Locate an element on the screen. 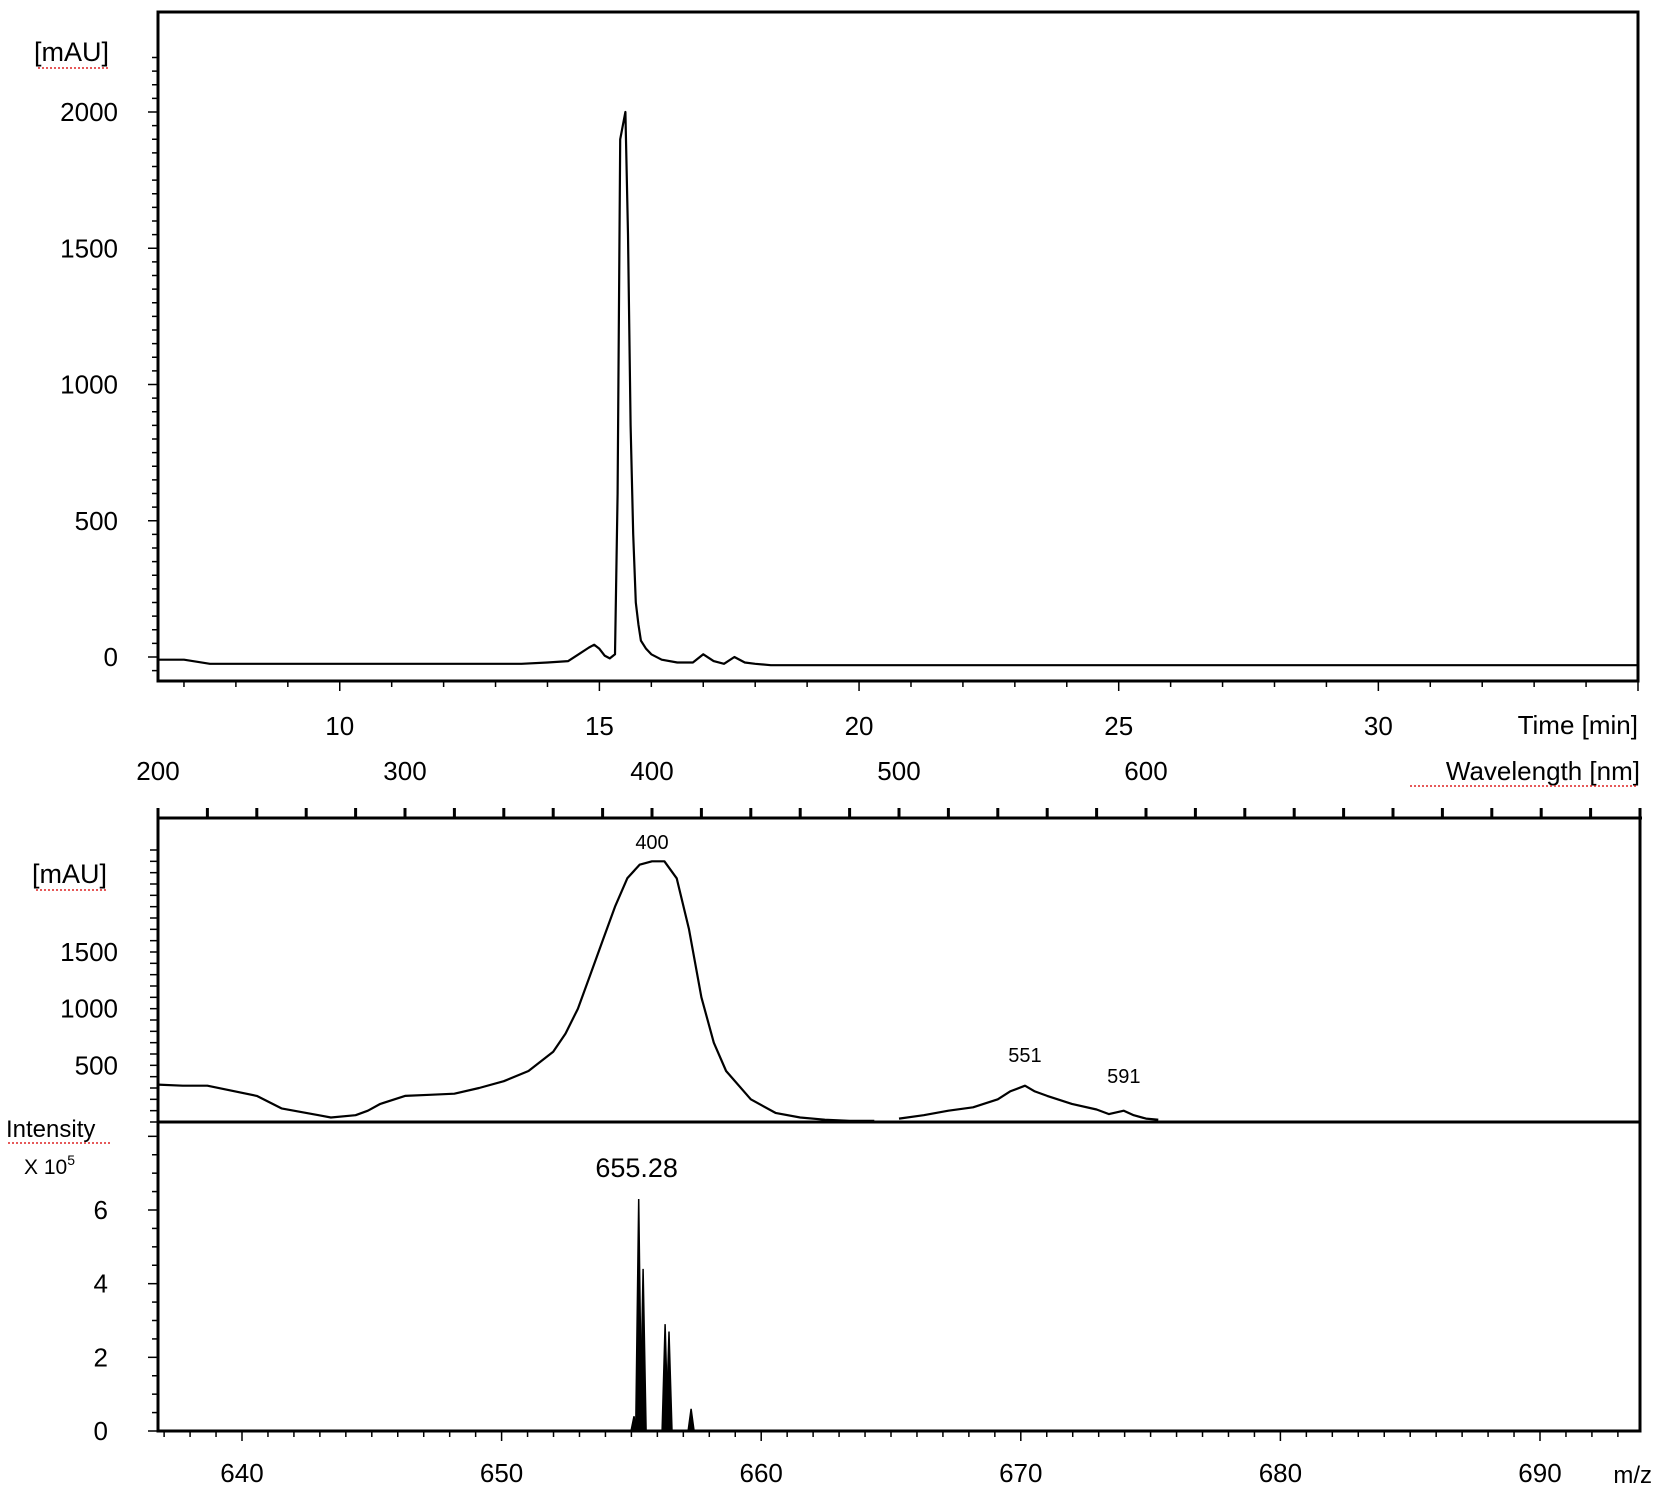 The height and width of the screenshot is (1497, 1655). chromatogram-x-label: Time [min] is located at coordinates (1578, 725).